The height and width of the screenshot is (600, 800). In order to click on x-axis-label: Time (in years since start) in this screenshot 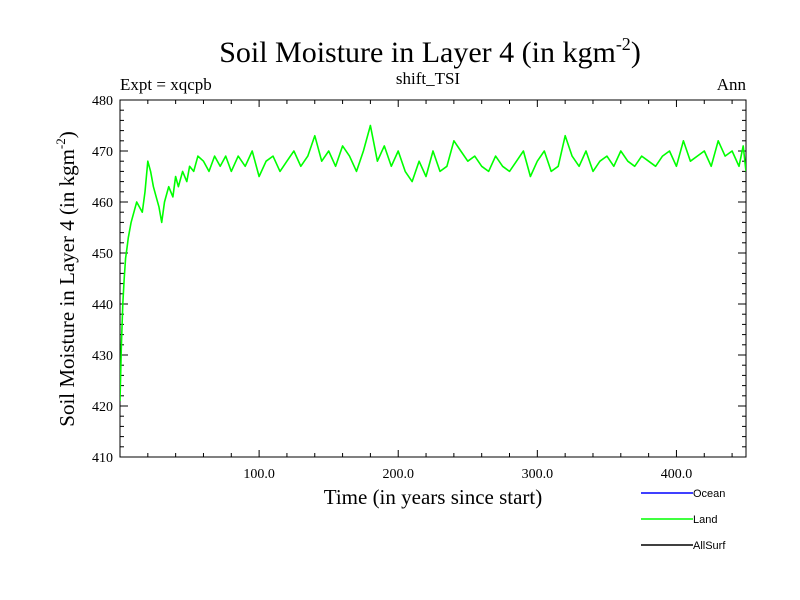, I will do `click(433, 497)`.